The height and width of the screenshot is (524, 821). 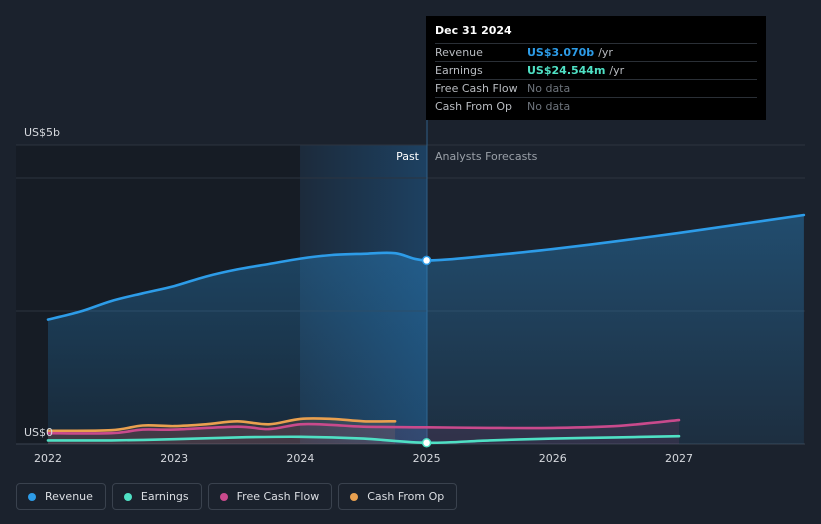 I want to click on earnings-highlight-point, so click(x=426, y=443).